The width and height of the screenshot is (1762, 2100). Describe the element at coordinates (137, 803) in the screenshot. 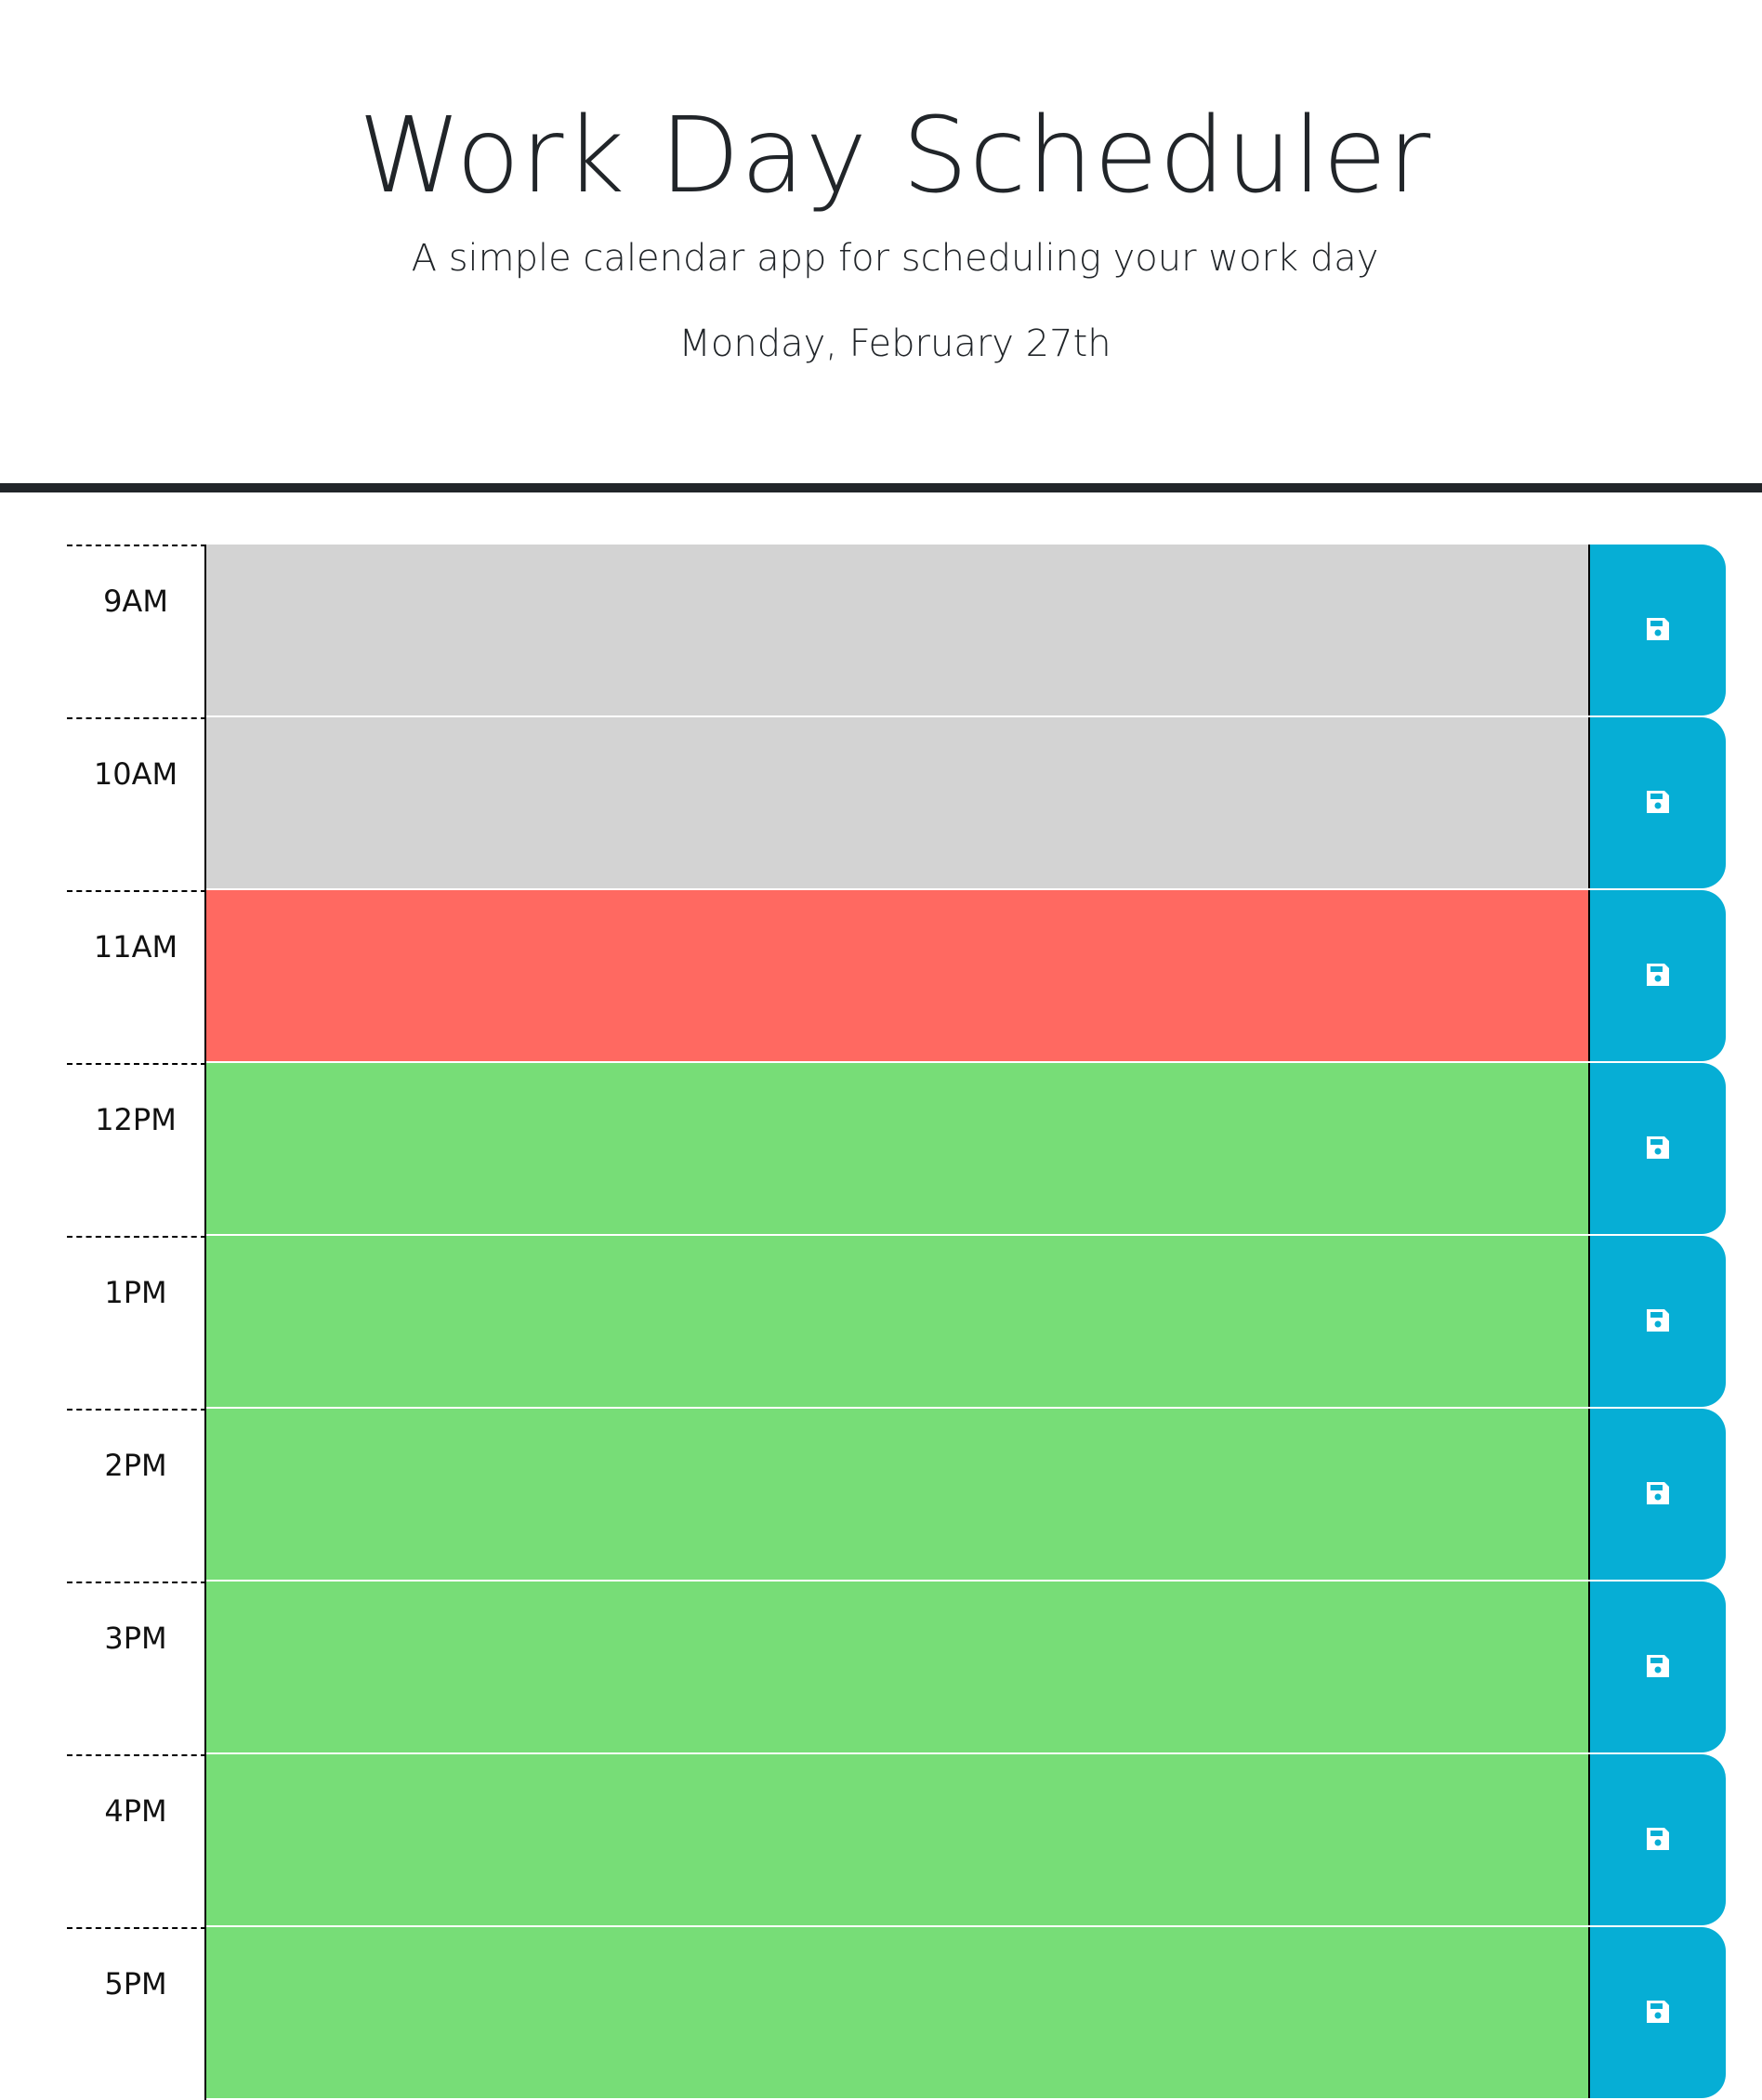

I see `hour-label: 10AM` at that location.